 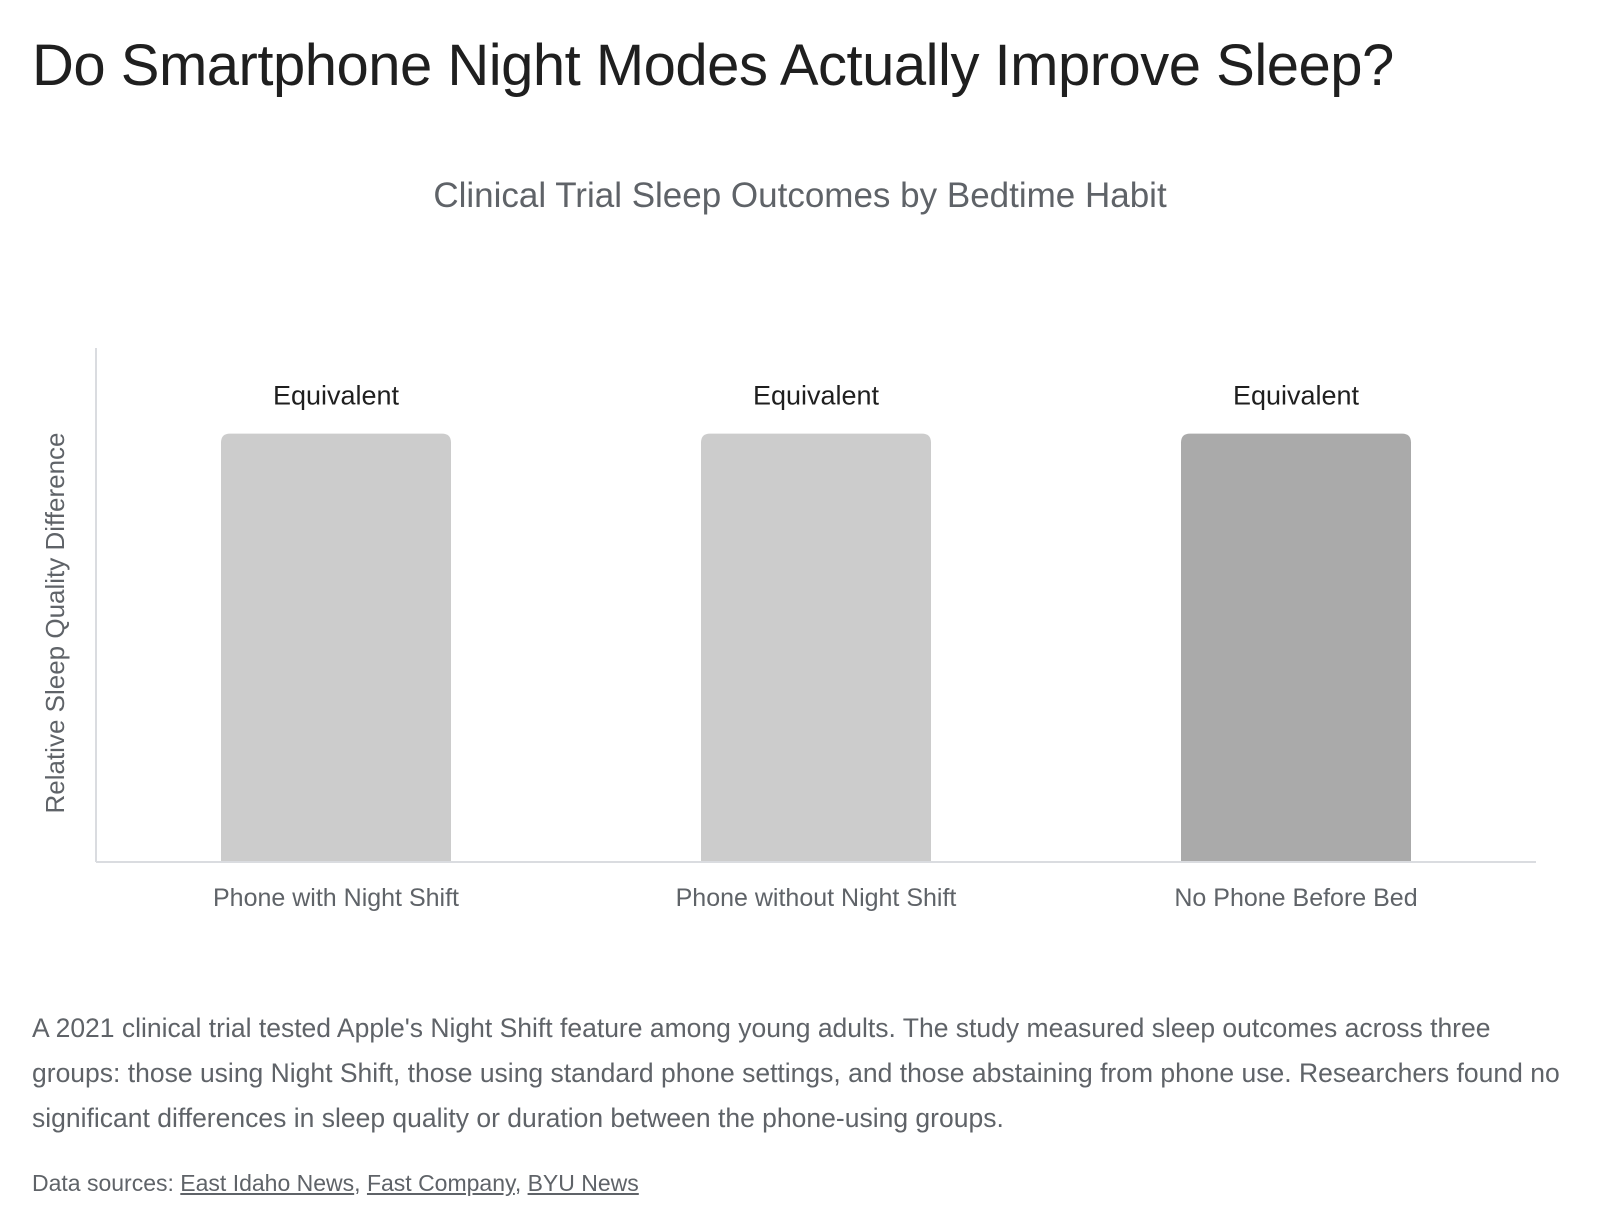 I want to click on x-tick-label: Phone without Night Shift, so click(x=816, y=898).